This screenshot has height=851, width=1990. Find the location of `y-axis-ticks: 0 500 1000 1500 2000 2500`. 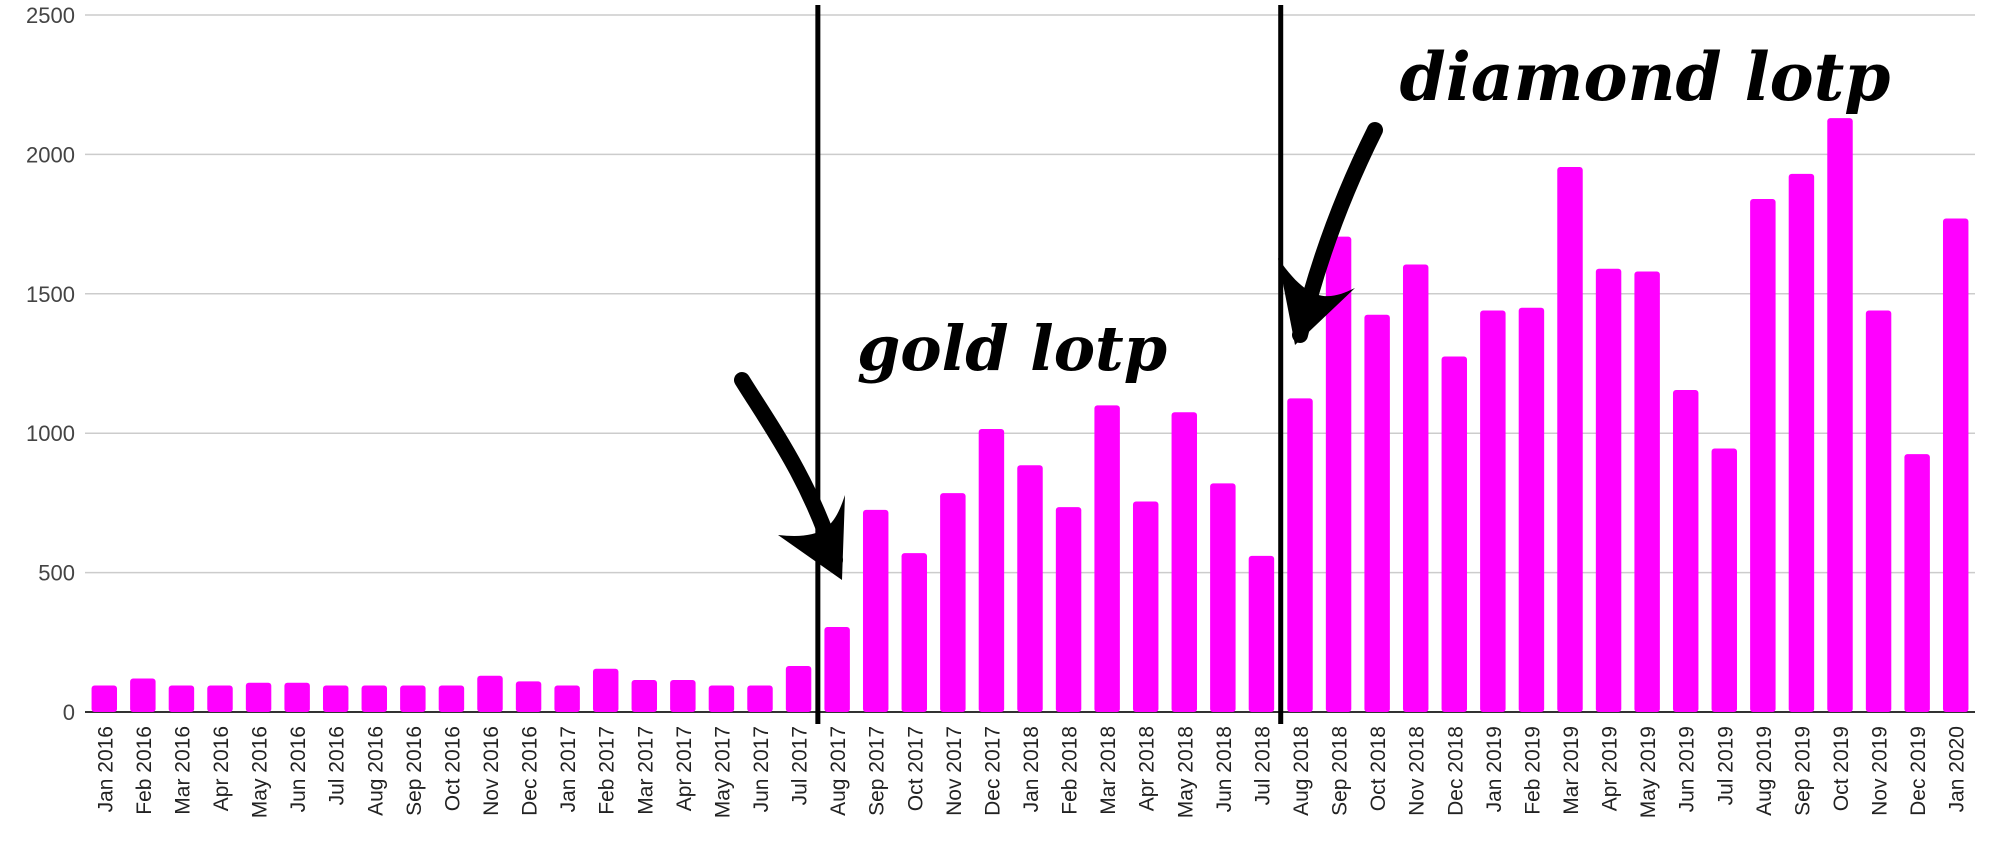

y-axis-ticks: 0 500 1000 1500 2000 2500 is located at coordinates (50, 364).